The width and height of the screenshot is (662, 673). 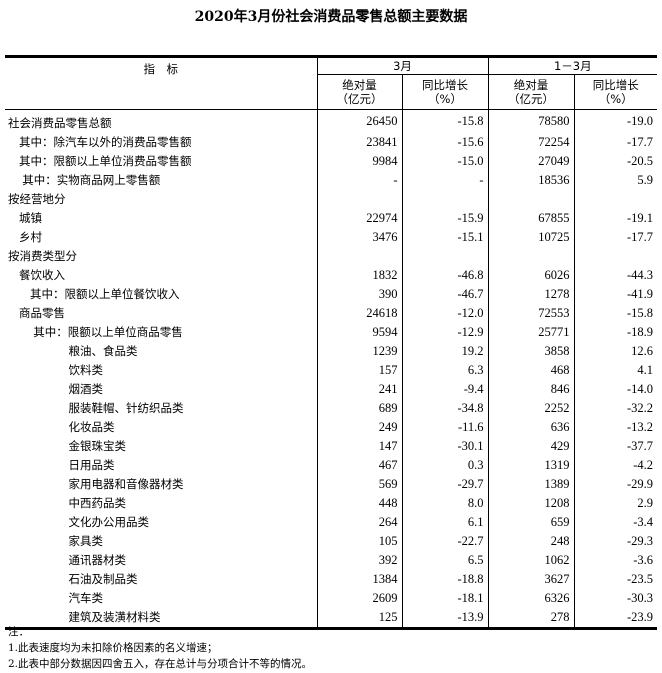 I want to click on march-yoy-cell, so click(x=445, y=256).